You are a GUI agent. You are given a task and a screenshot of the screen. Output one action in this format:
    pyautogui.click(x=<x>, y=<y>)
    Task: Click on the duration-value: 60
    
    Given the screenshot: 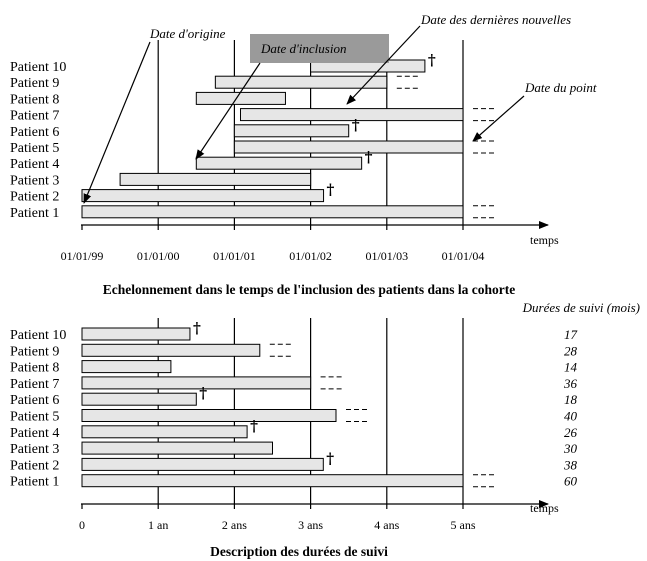 What is the action you would take?
    pyautogui.click(x=571, y=481)
    